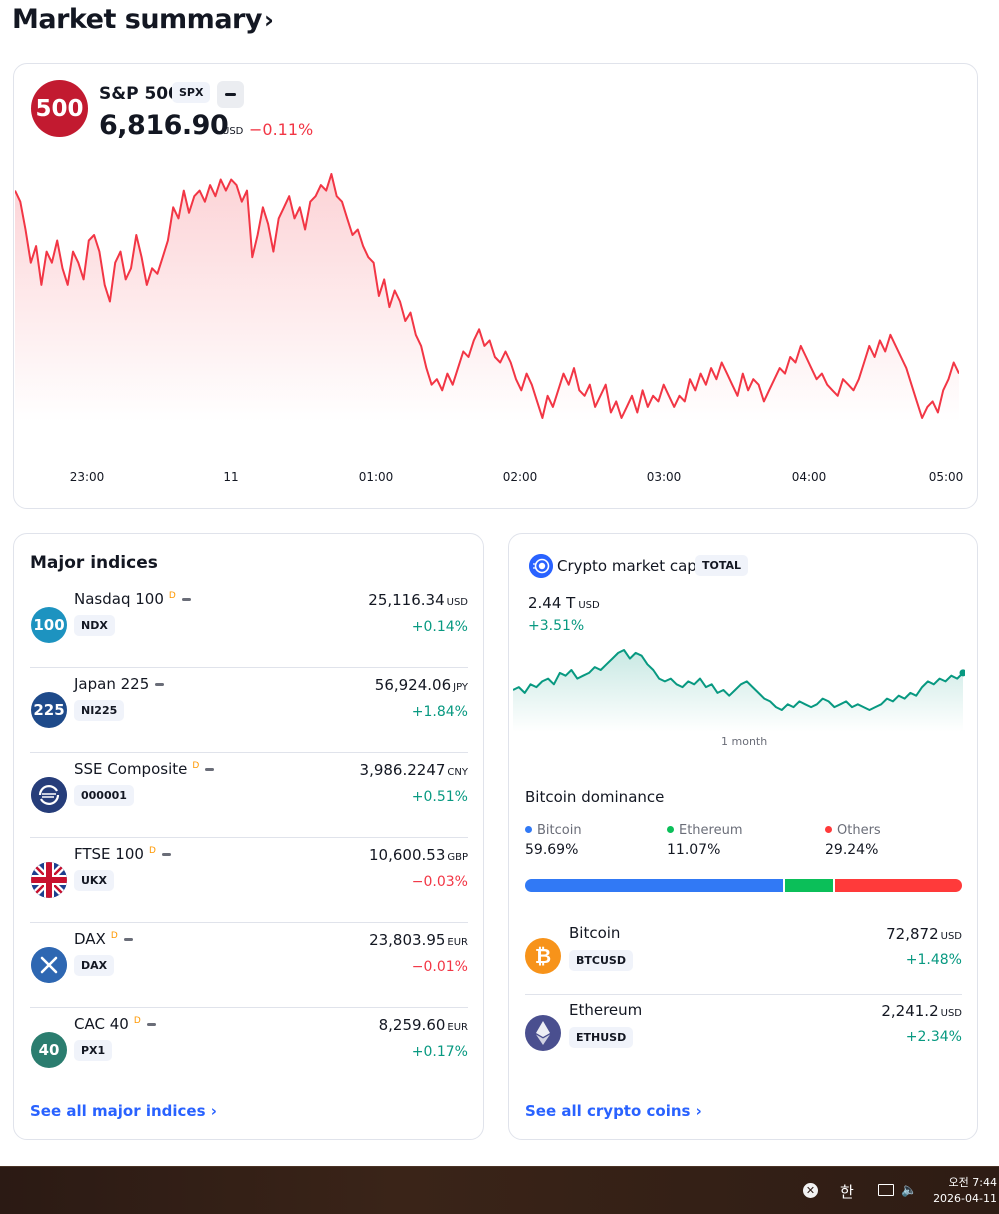 The height and width of the screenshot is (1214, 999). Describe the element at coordinates (49, 710) in the screenshot. I see `japan-225-logo: 225` at that location.